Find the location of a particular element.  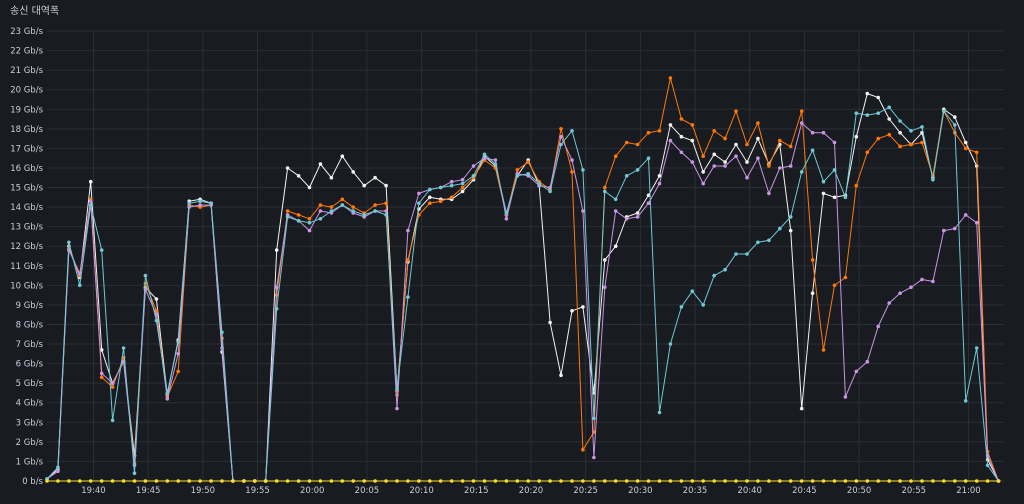

panel-title: 송신 대역폭 is located at coordinates (35, 11).